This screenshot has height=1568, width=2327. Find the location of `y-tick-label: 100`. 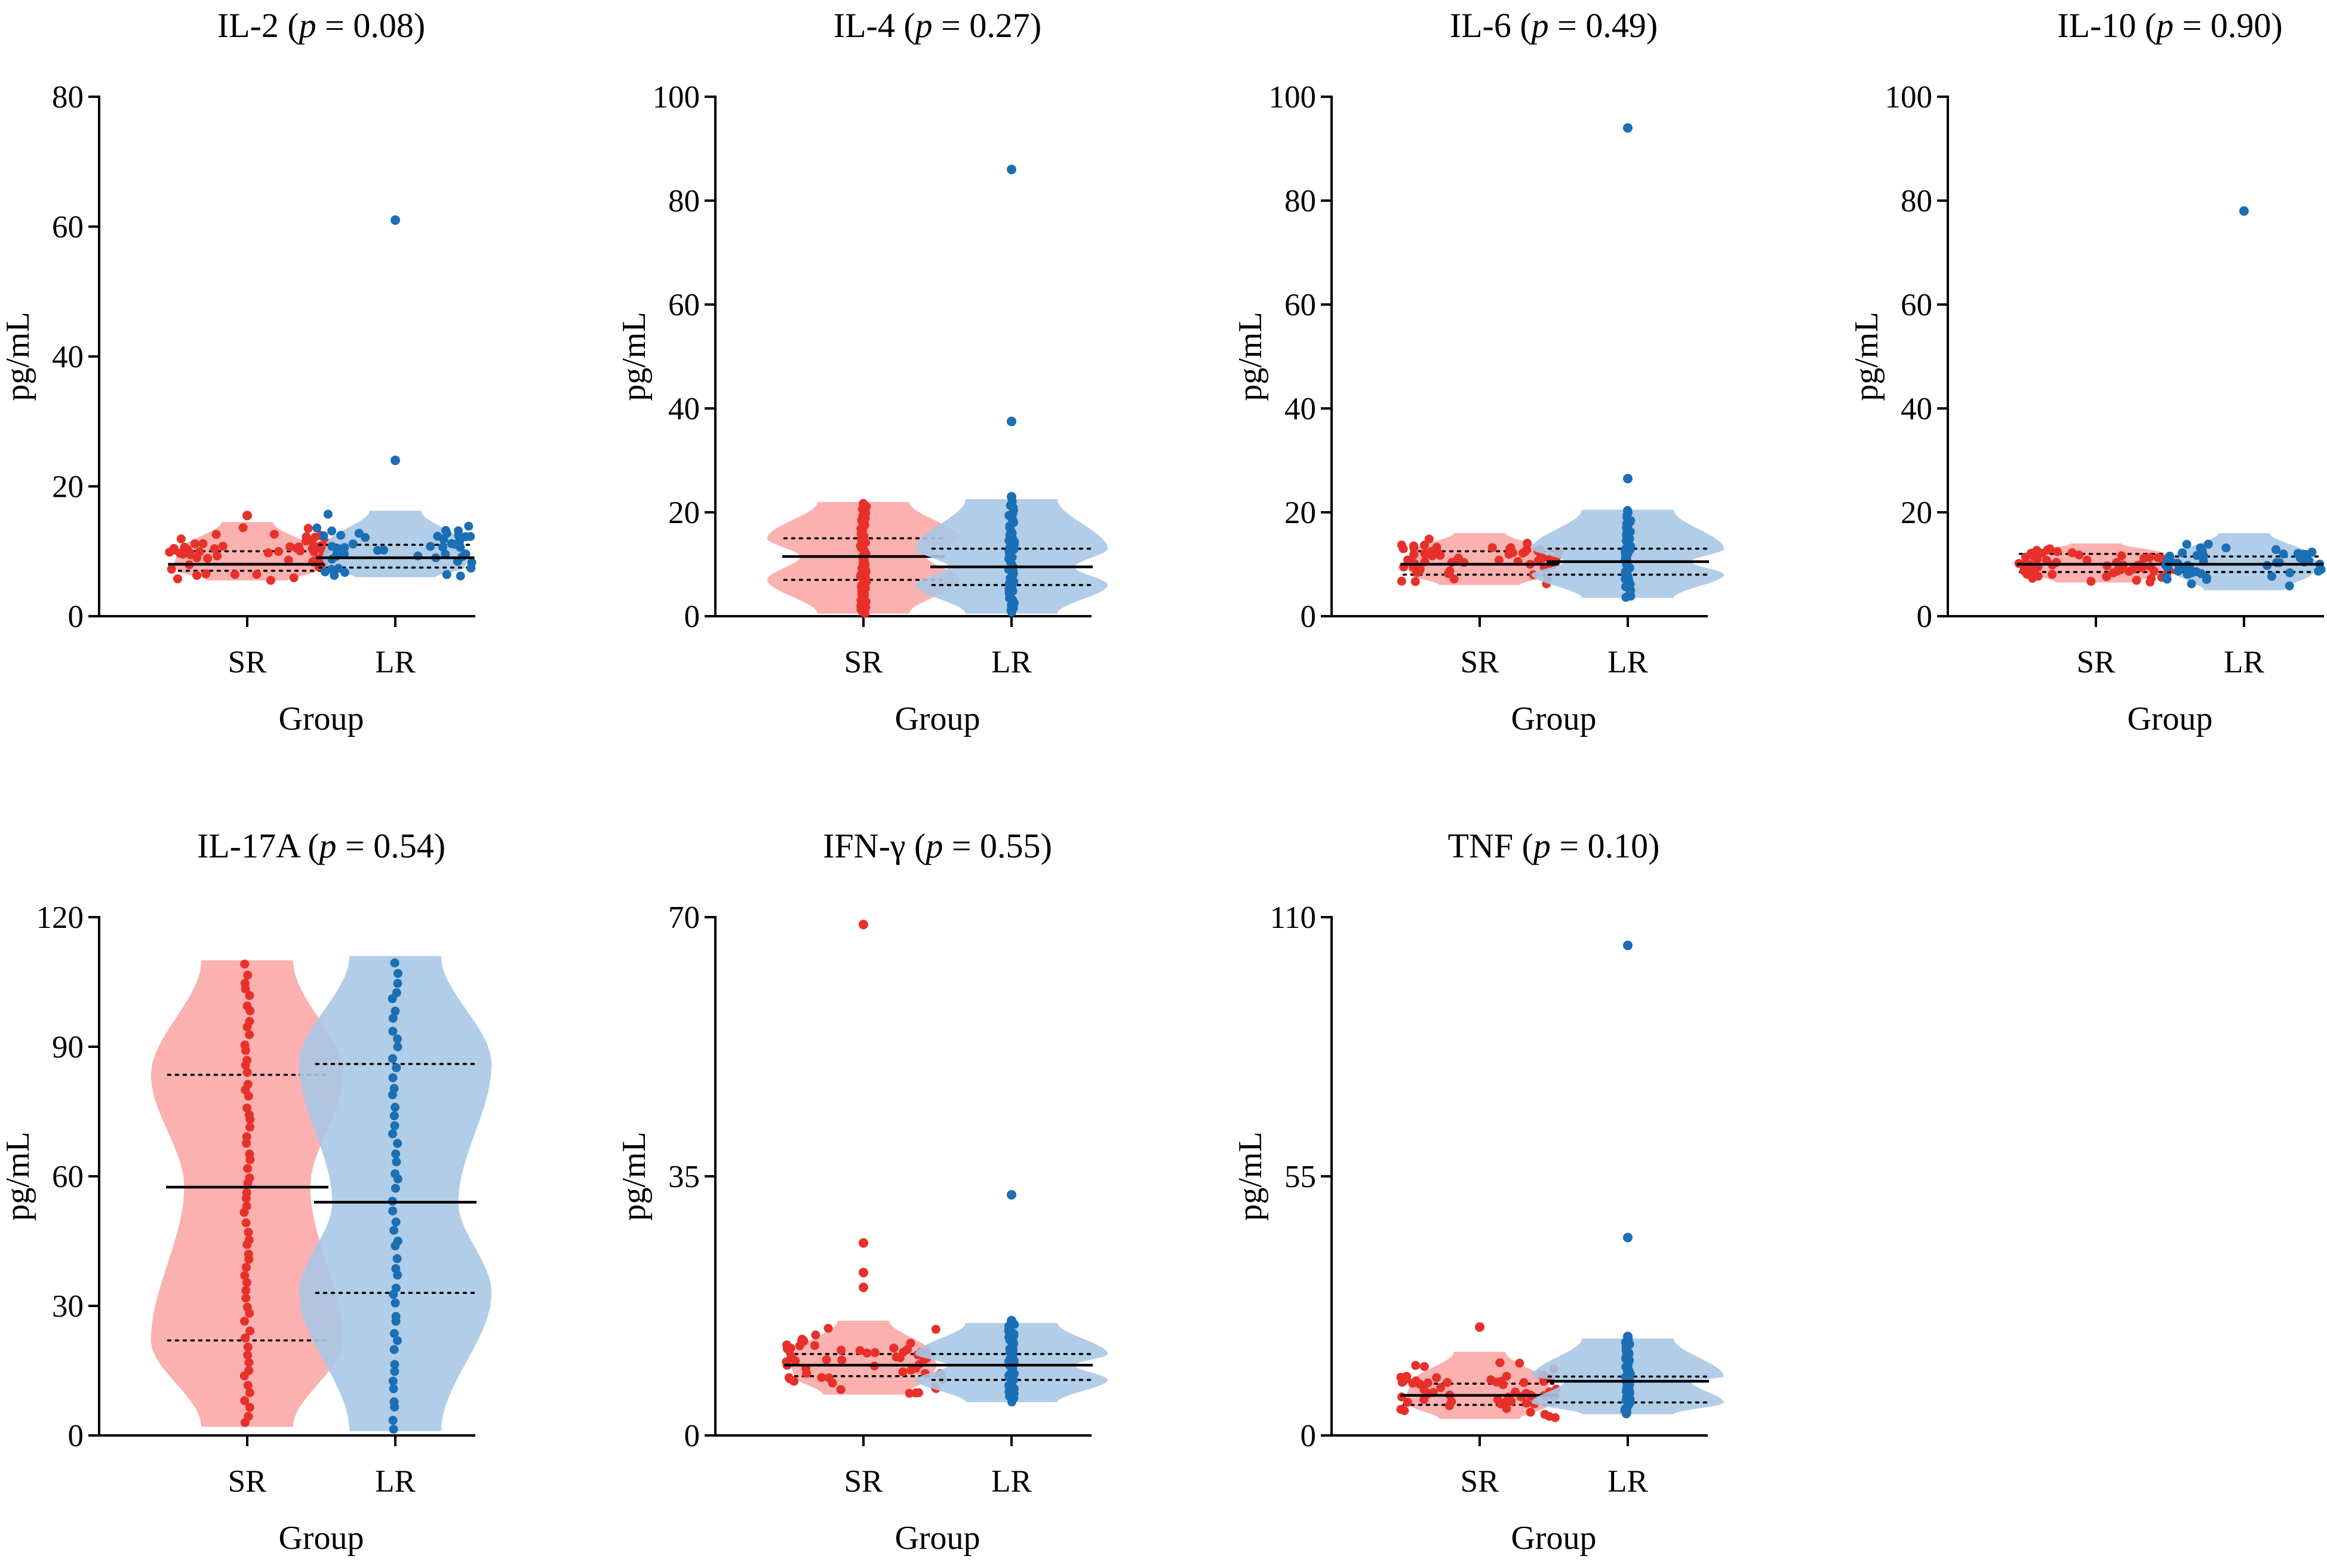

y-tick-label: 100 is located at coordinates (1293, 97).